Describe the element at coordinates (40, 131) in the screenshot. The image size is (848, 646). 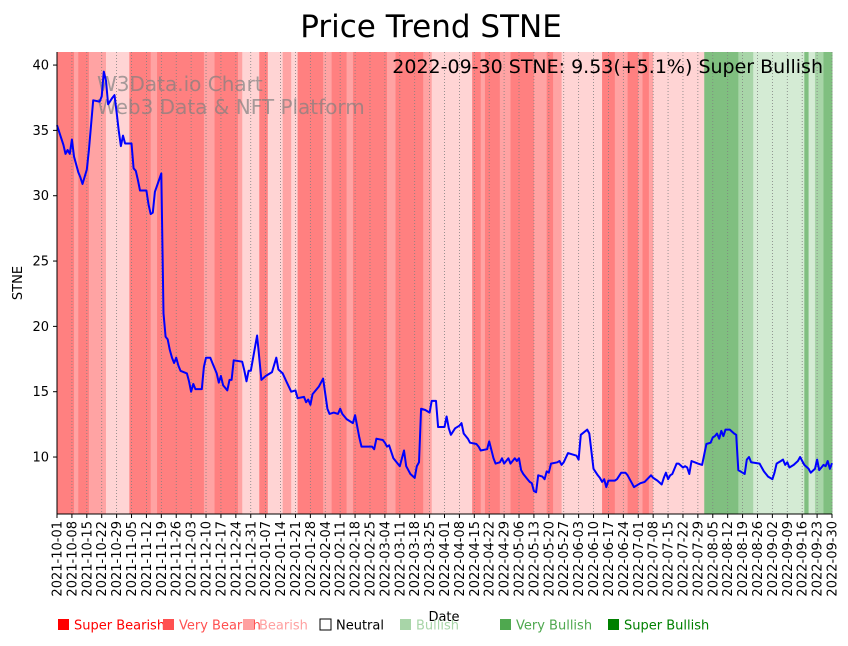
I see `y-tick-label: 35` at that location.